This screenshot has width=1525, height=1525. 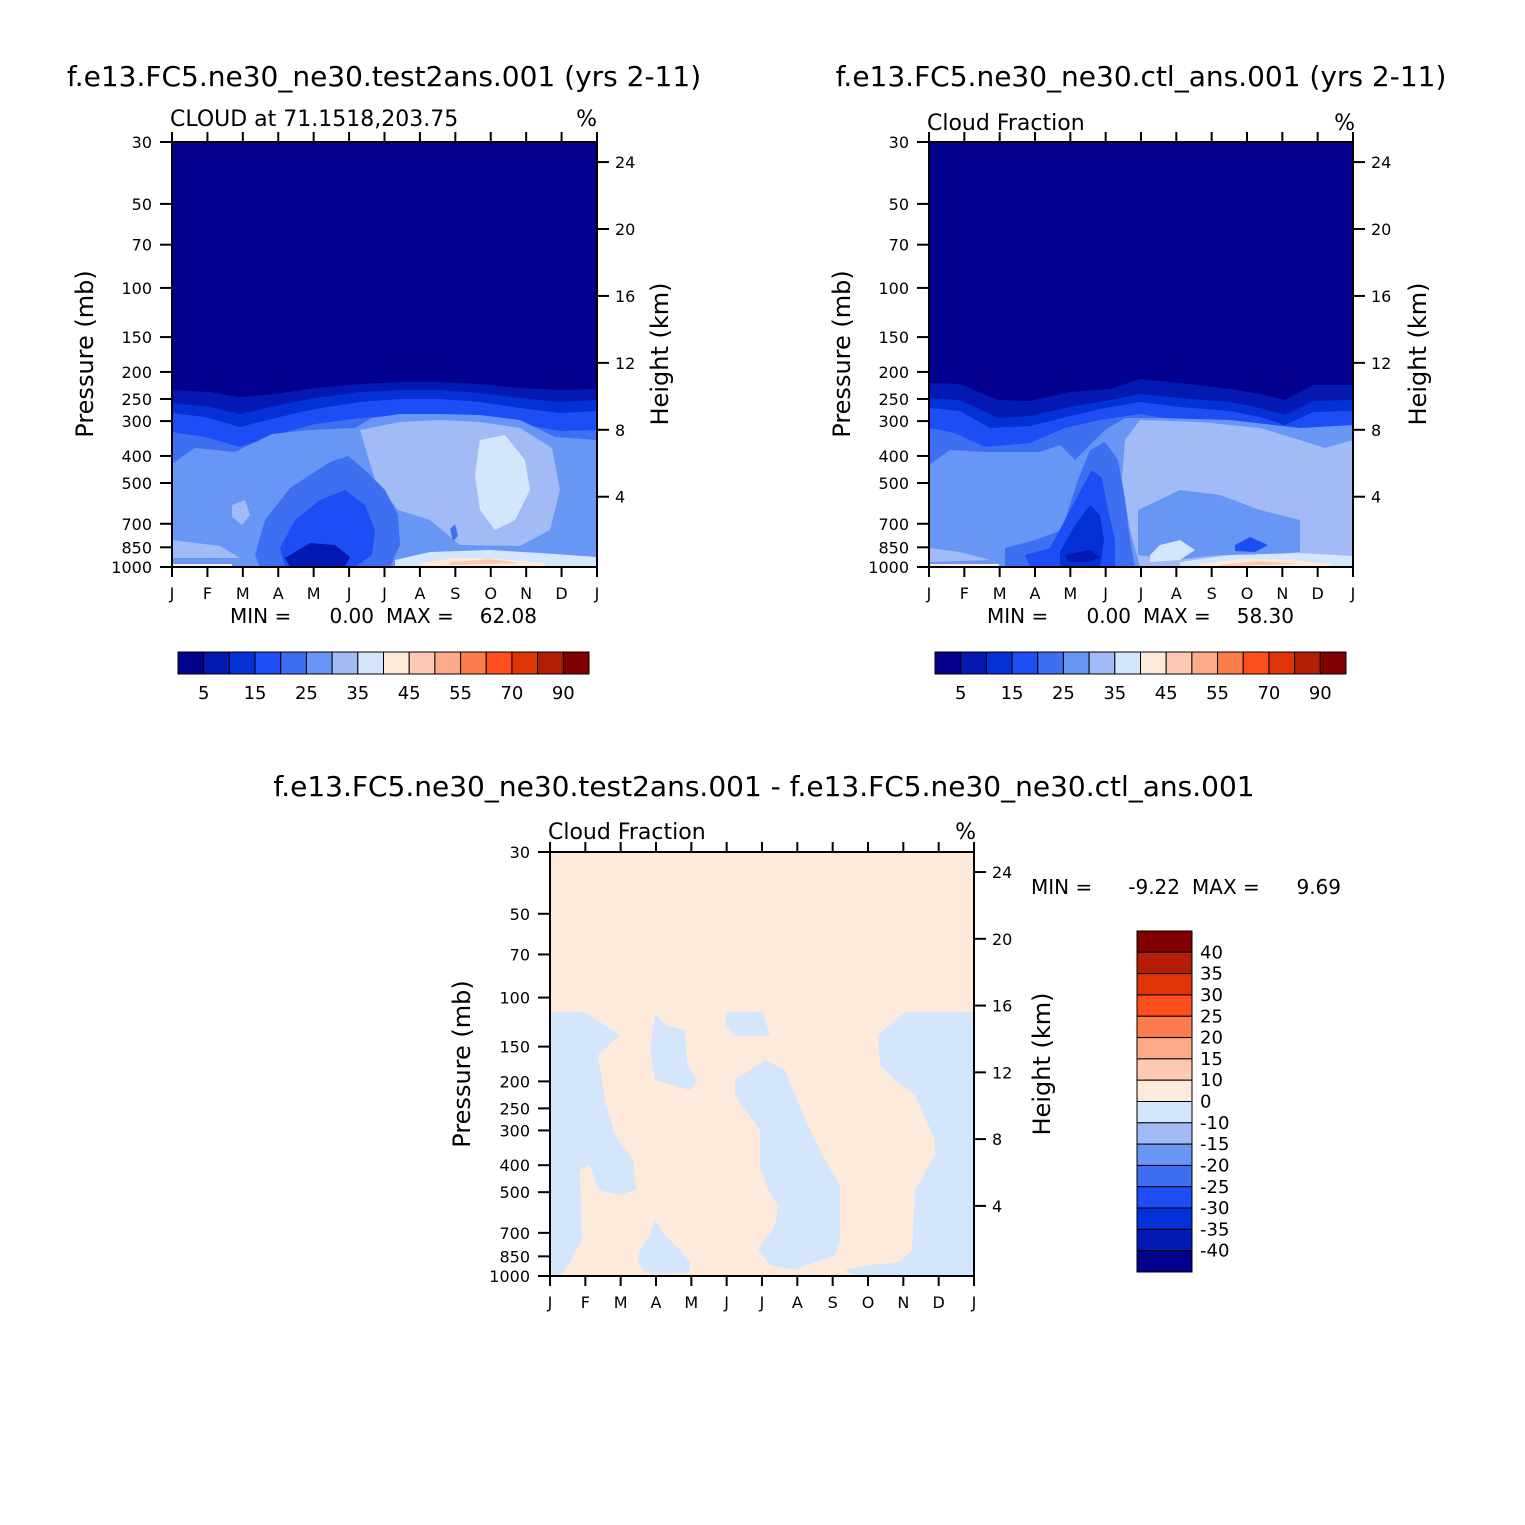 I want to click on pressure-tick-label: 150, so click(x=893, y=337).